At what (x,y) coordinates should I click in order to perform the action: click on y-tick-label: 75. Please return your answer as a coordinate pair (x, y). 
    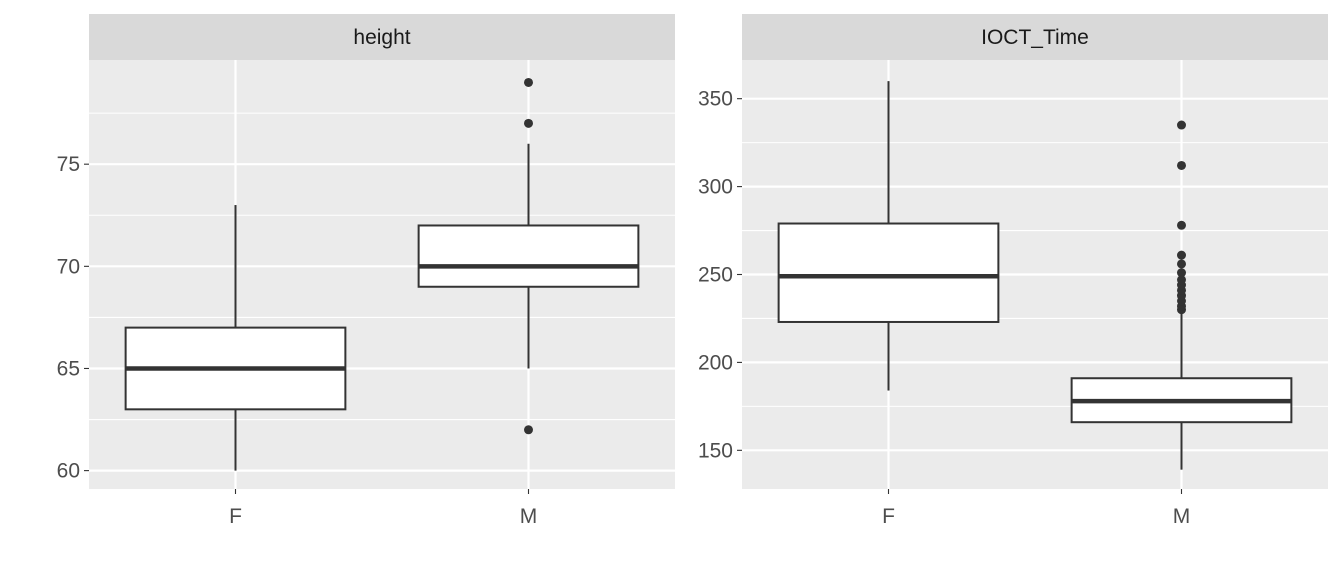
    Looking at the image, I should click on (68, 164).